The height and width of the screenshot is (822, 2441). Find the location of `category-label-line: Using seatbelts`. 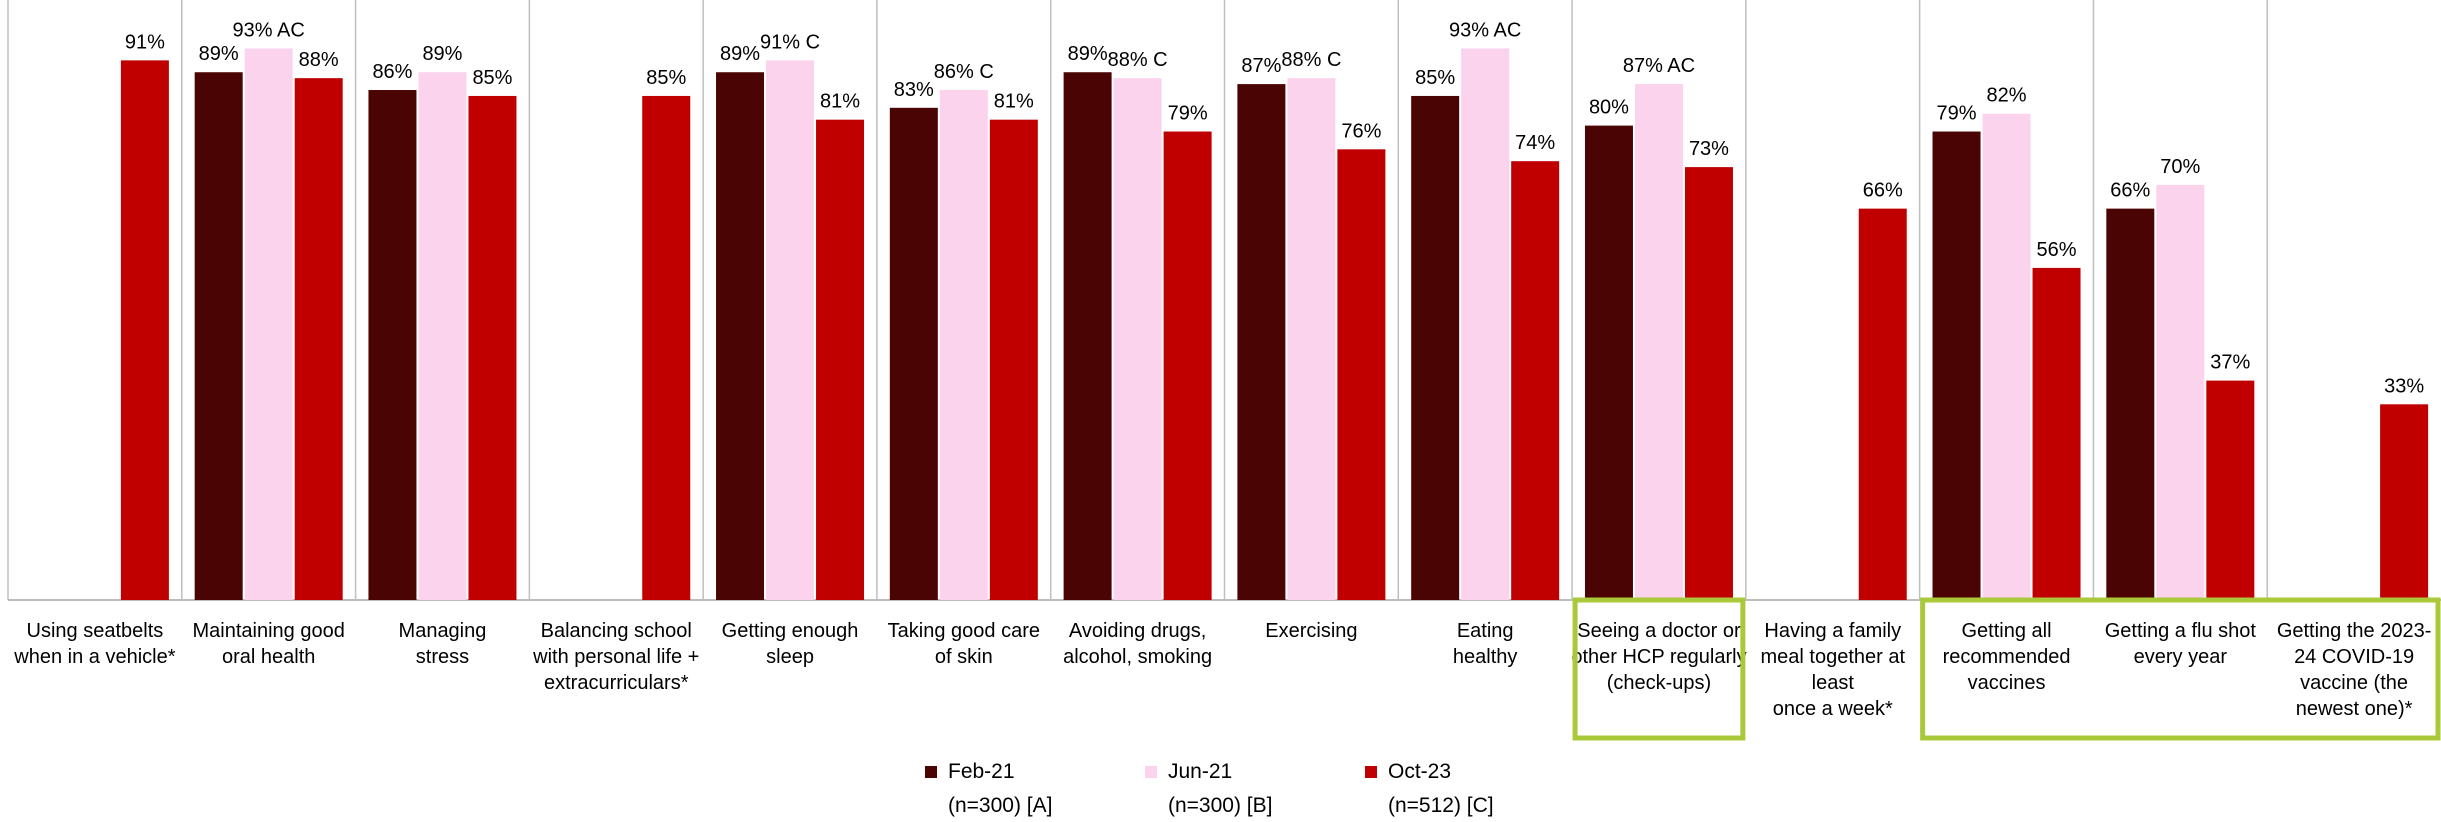

category-label-line: Using seatbelts is located at coordinates (95, 631).